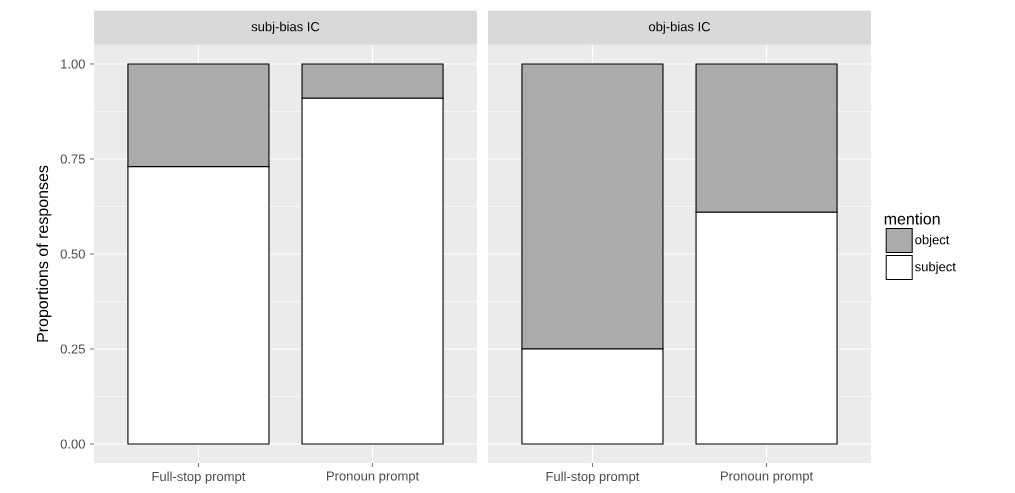  I want to click on y-tick-label: 1.00, so click(73, 64).